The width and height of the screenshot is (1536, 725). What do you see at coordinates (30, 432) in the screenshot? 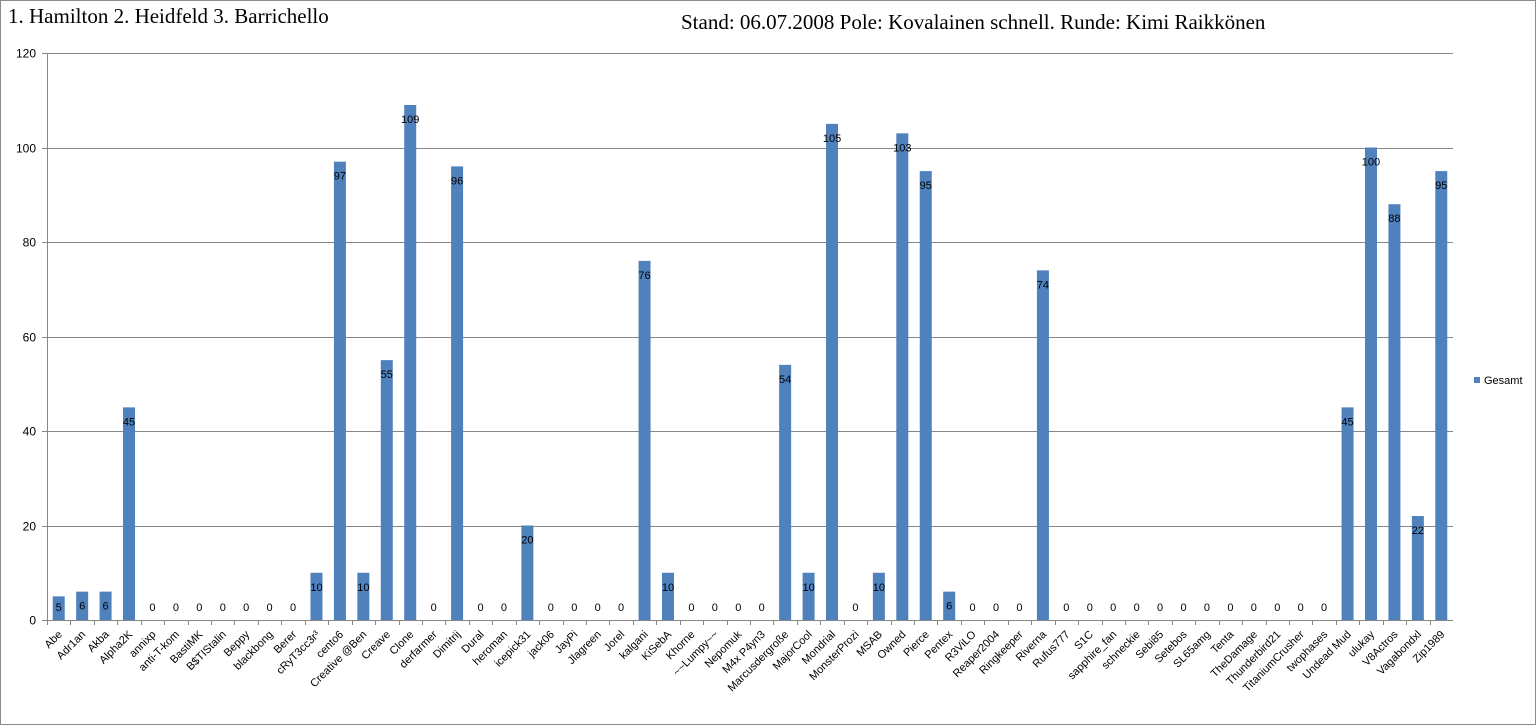
I see `y-tick-label: 40` at bounding box center [30, 432].